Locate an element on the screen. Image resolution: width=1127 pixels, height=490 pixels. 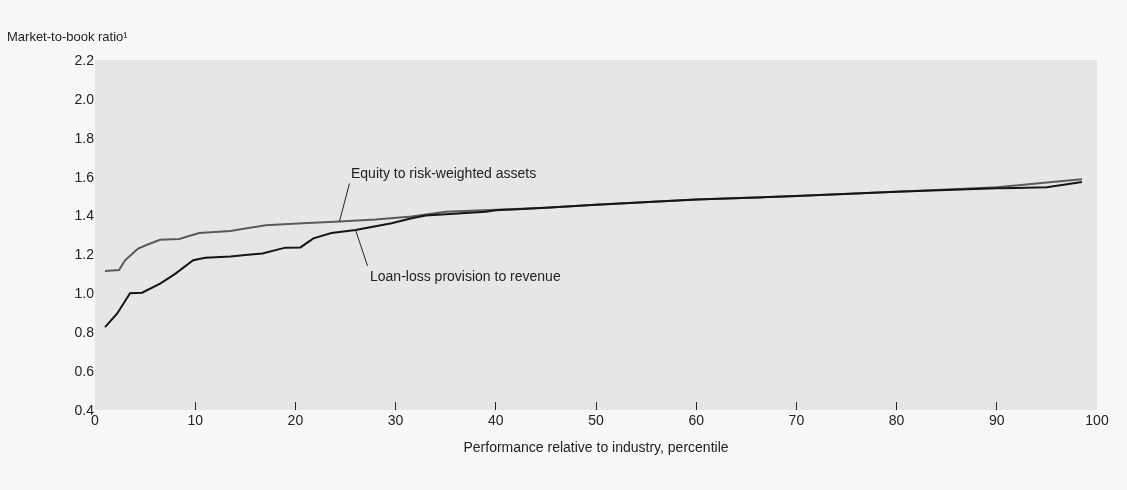
x-tick-label: 30 is located at coordinates (395, 420).